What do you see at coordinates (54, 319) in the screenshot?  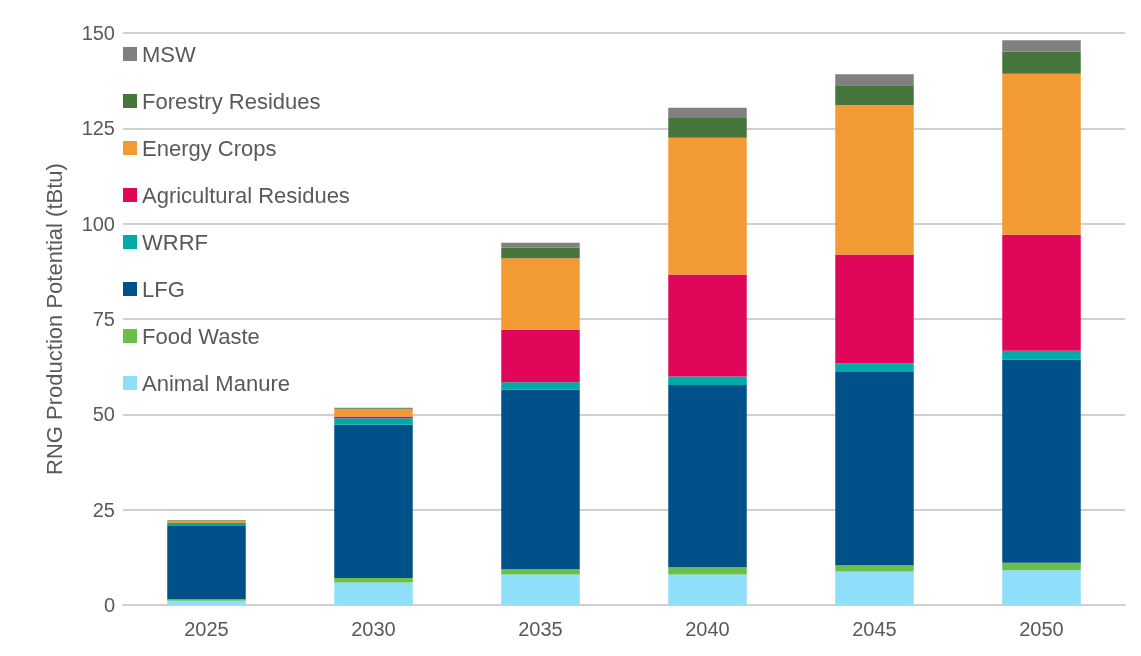 I see `y-axis-title: RNG Production Potential (tBtu)` at bounding box center [54, 319].